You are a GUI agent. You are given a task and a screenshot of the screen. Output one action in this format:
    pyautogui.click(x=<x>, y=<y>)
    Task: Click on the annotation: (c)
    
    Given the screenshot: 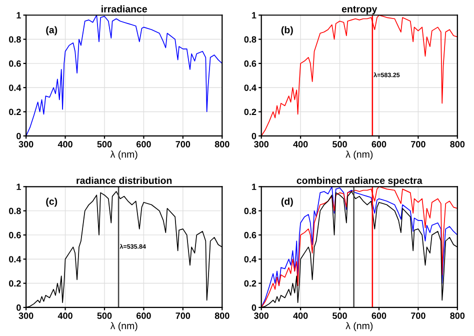 What is the action you would take?
    pyautogui.click(x=52, y=202)
    